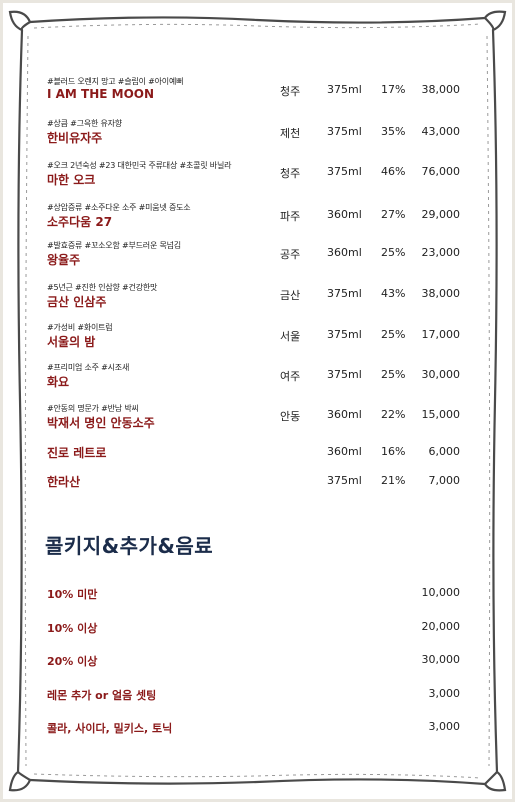 The image size is (515, 802). What do you see at coordinates (257, 483) in the screenshot?
I see `menu-item-row: 한라산 375ml 21% 7,000` at bounding box center [257, 483].